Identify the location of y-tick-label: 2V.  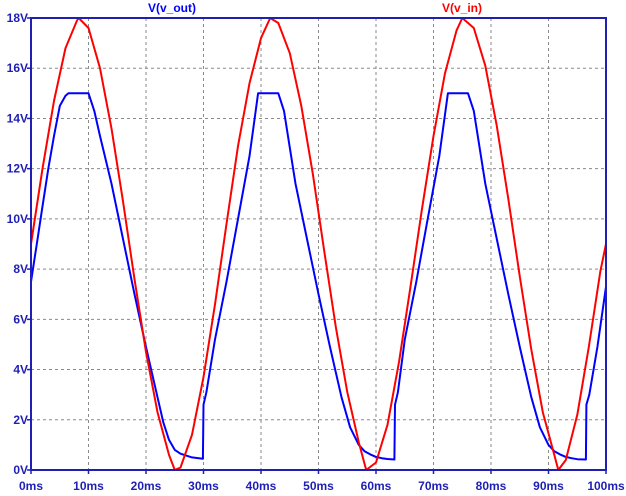
(20, 420).